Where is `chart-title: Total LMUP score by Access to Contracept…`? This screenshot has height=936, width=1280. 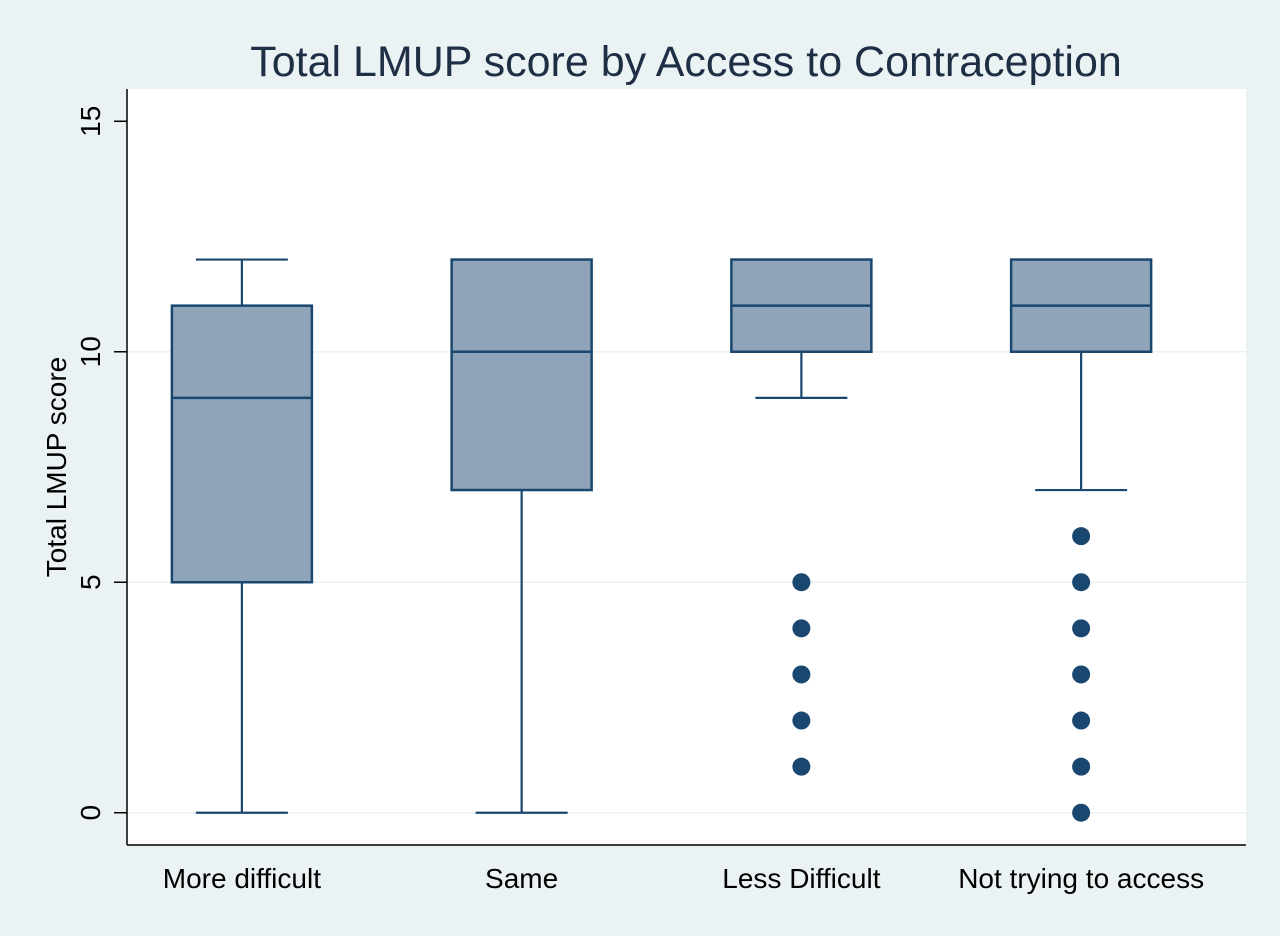
chart-title: Total LMUP score by Access to Contracept… is located at coordinates (686, 62).